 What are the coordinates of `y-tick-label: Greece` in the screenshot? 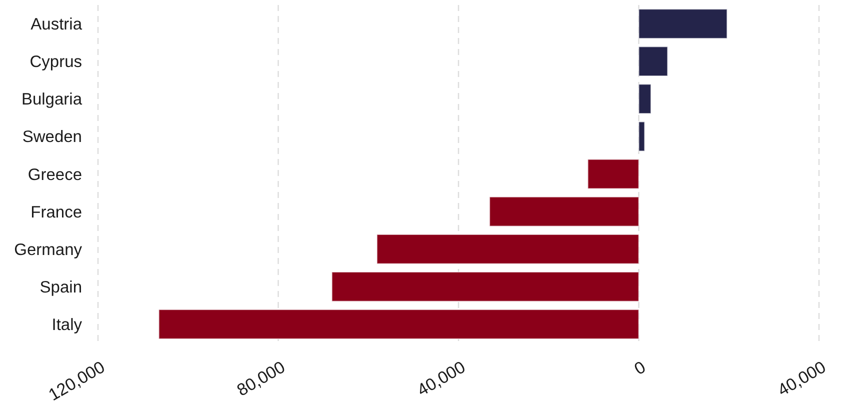 It's located at (55, 175).